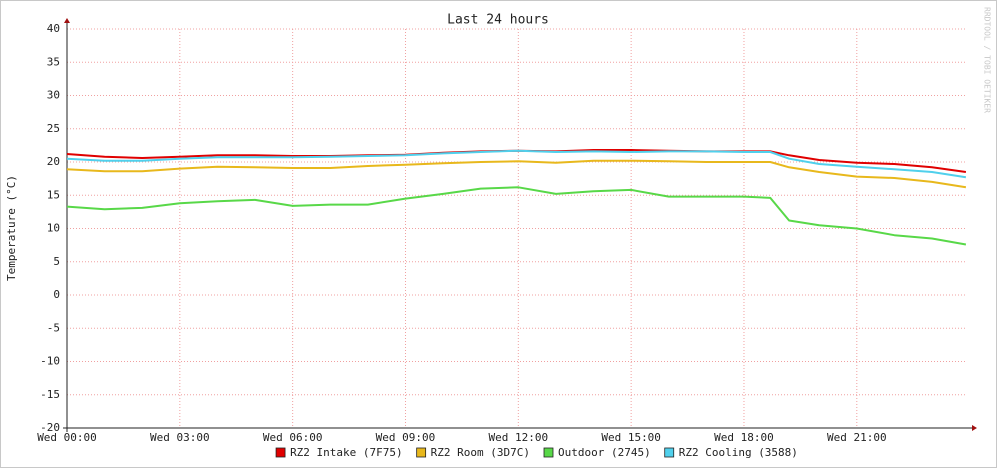  What do you see at coordinates (346, 452) in the screenshot?
I see `legend-label: RZ2 Intake (7F75)` at bounding box center [346, 452].